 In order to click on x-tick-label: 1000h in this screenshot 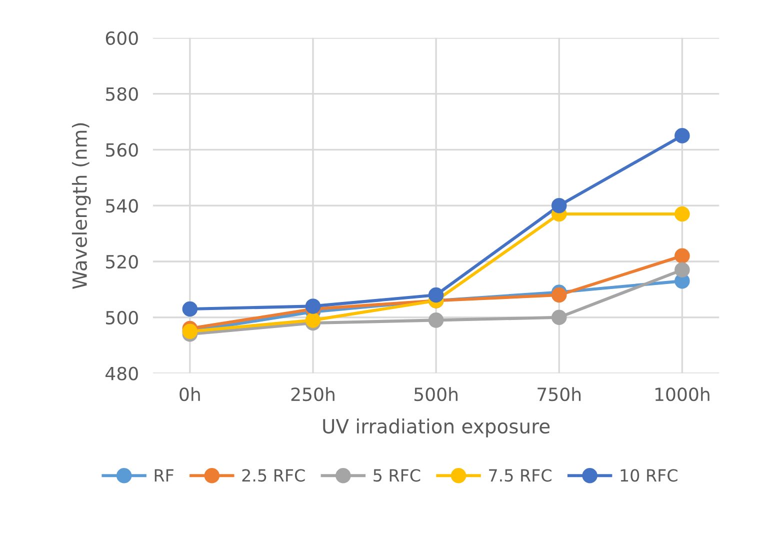, I will do `click(682, 394)`.